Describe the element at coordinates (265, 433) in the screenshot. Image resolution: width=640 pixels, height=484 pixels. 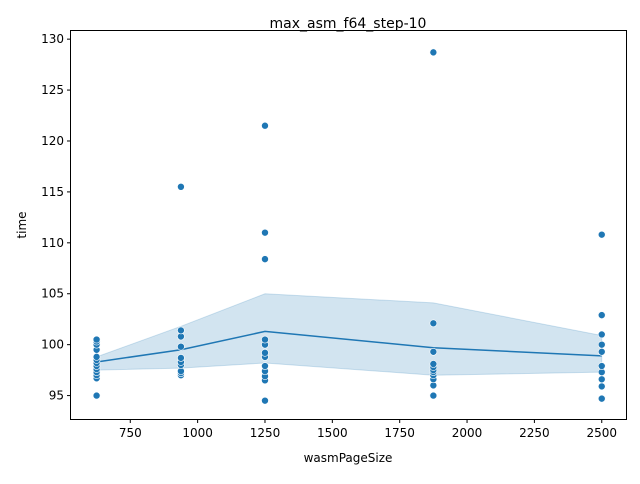
I see `x-tick-label: 1250` at that location.